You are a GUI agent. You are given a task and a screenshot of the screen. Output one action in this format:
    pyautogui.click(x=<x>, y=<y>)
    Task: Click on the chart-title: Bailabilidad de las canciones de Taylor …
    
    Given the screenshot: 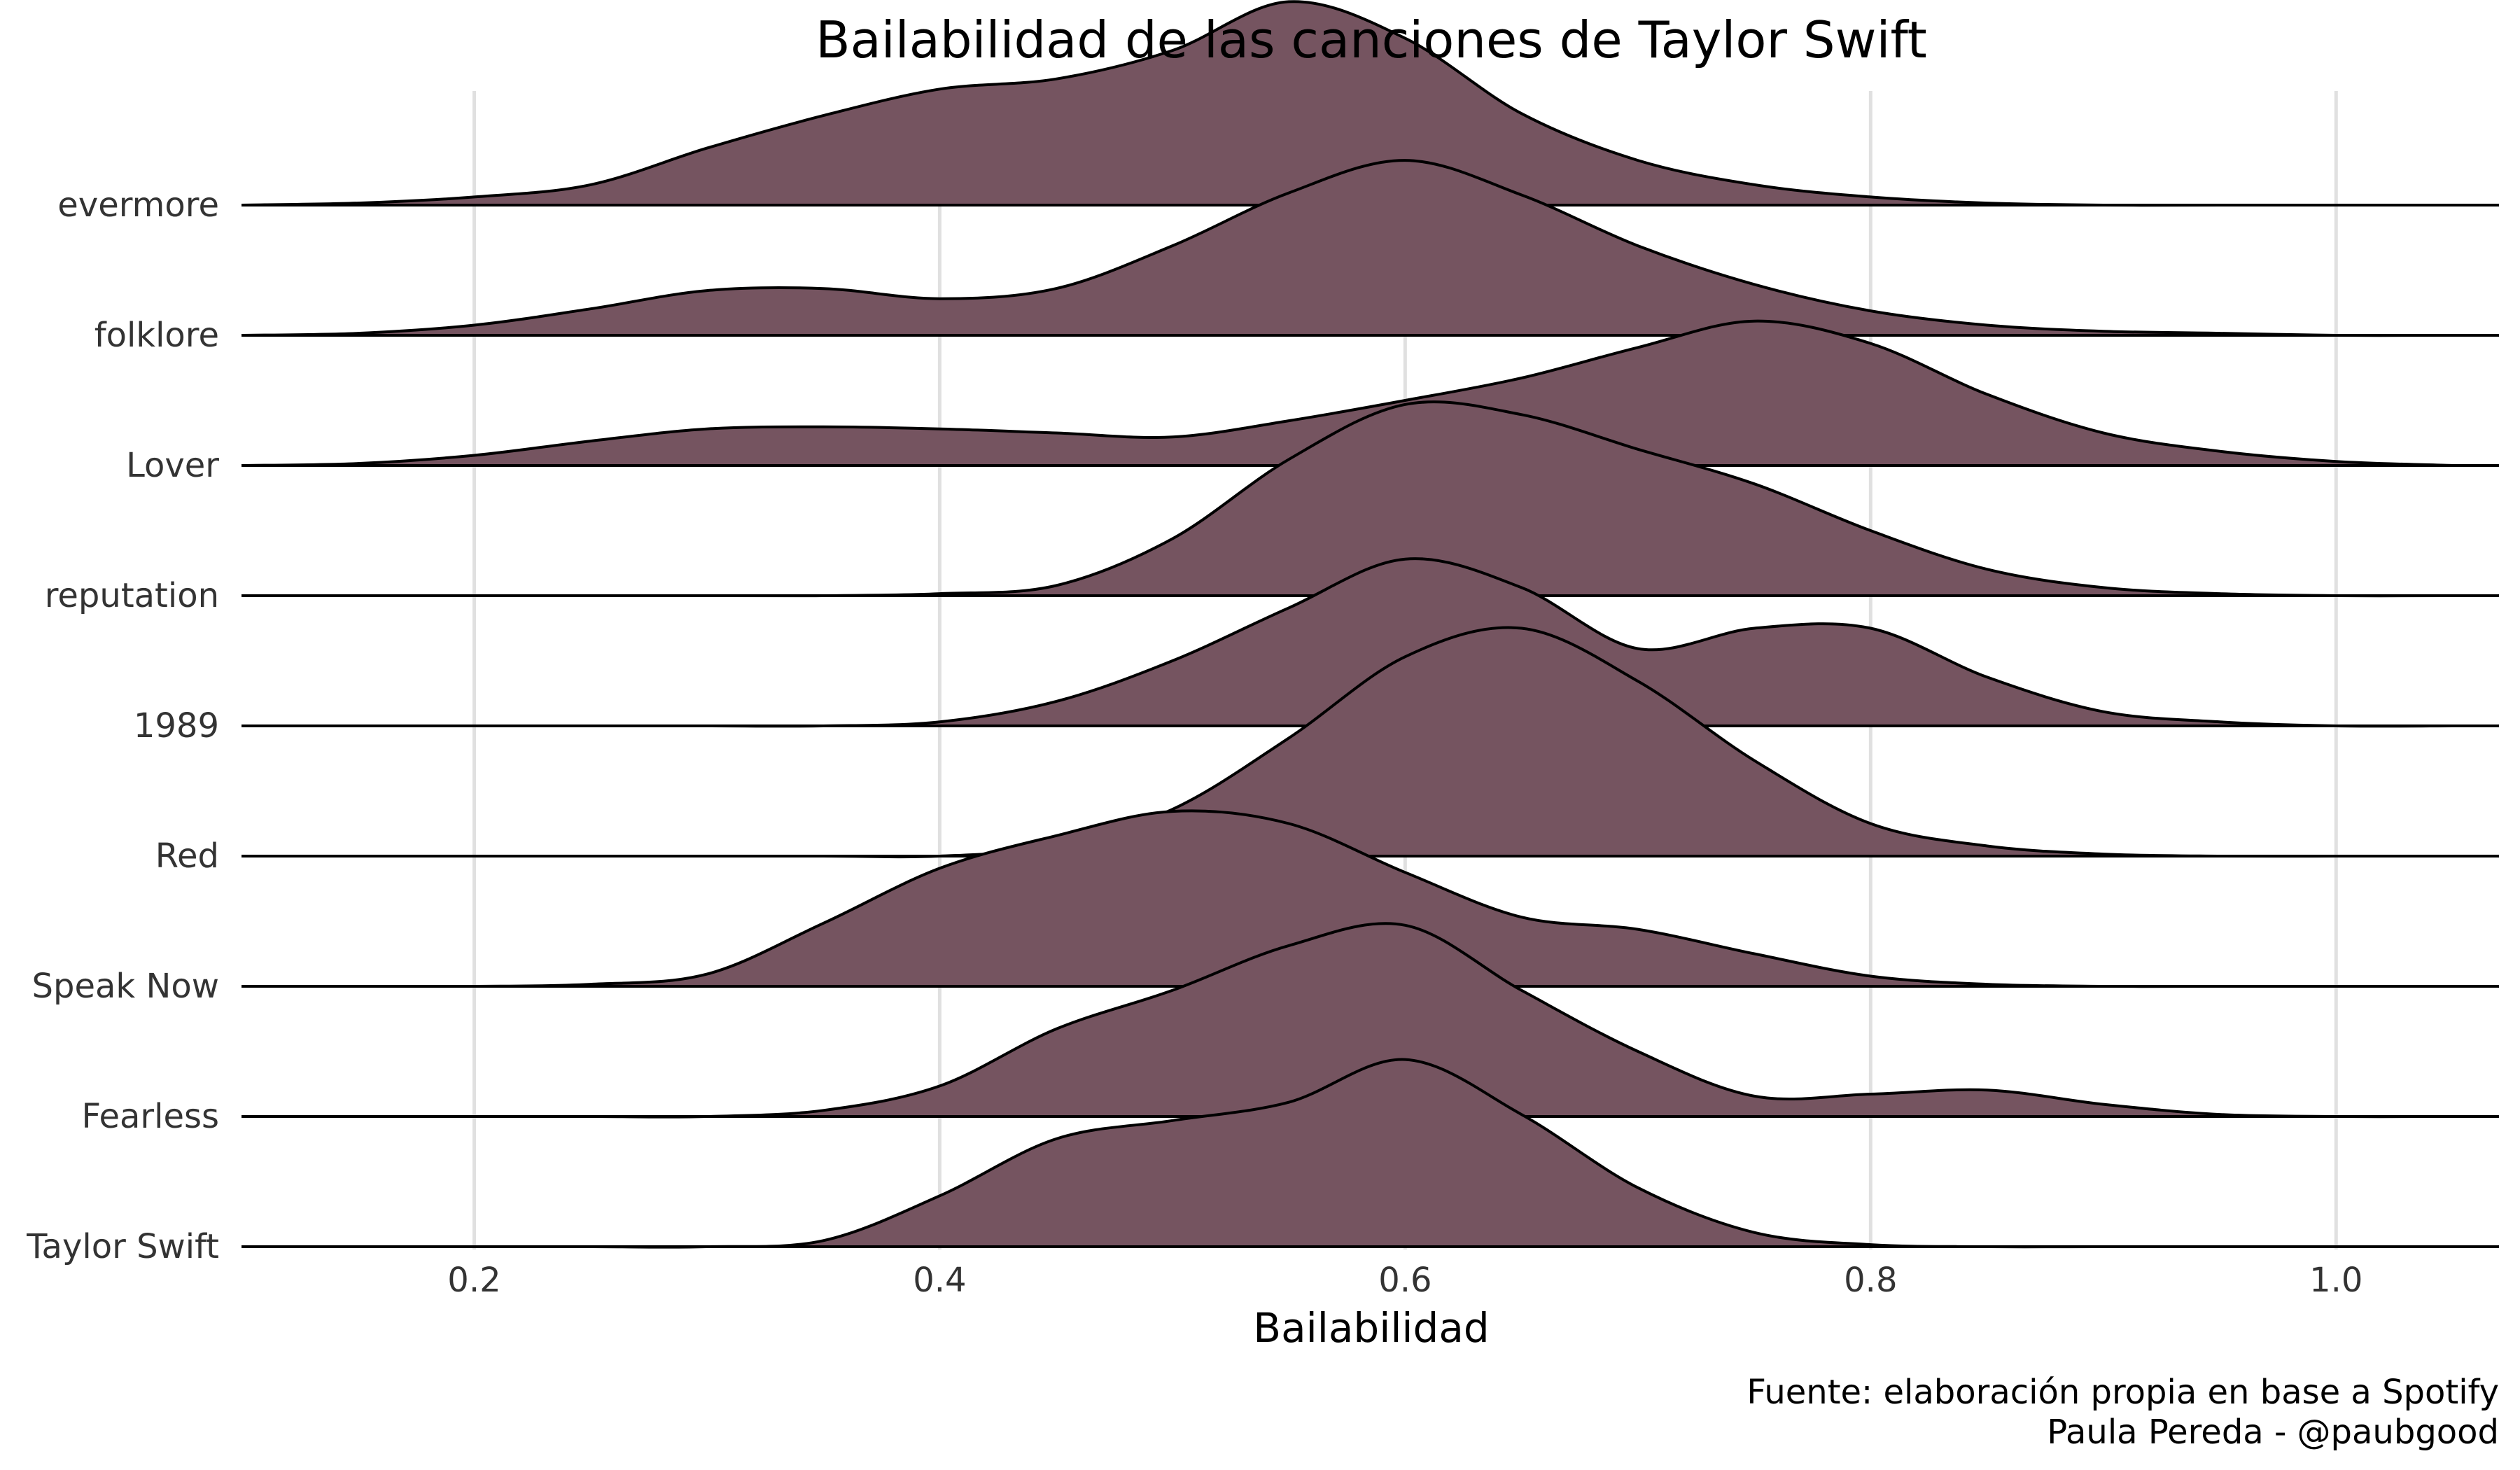 What is the action you would take?
    pyautogui.click(x=1371, y=39)
    